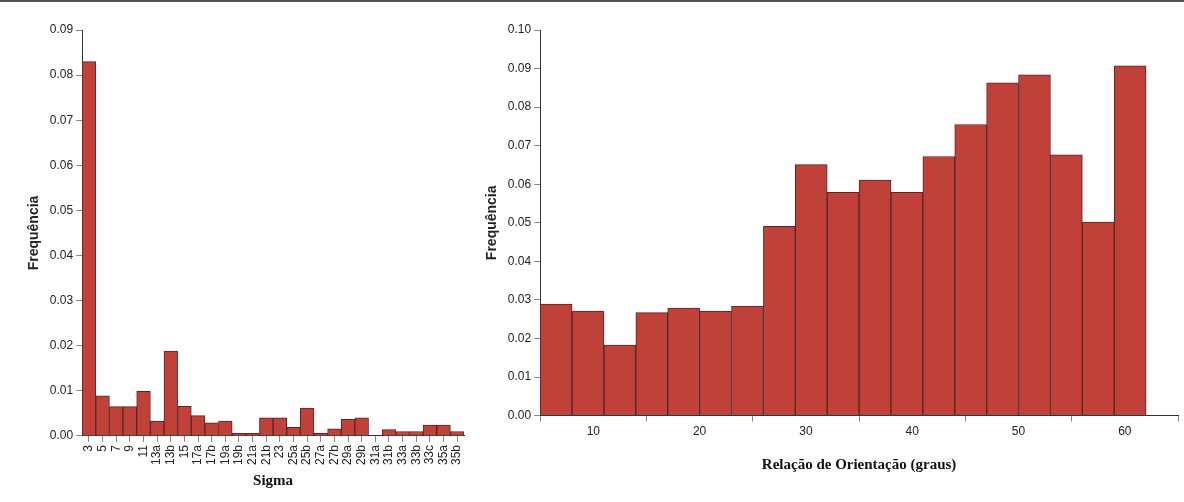 This screenshot has height=502, width=1184. Describe the element at coordinates (183, 451) in the screenshot. I see `x-tick-label: 15` at that location.